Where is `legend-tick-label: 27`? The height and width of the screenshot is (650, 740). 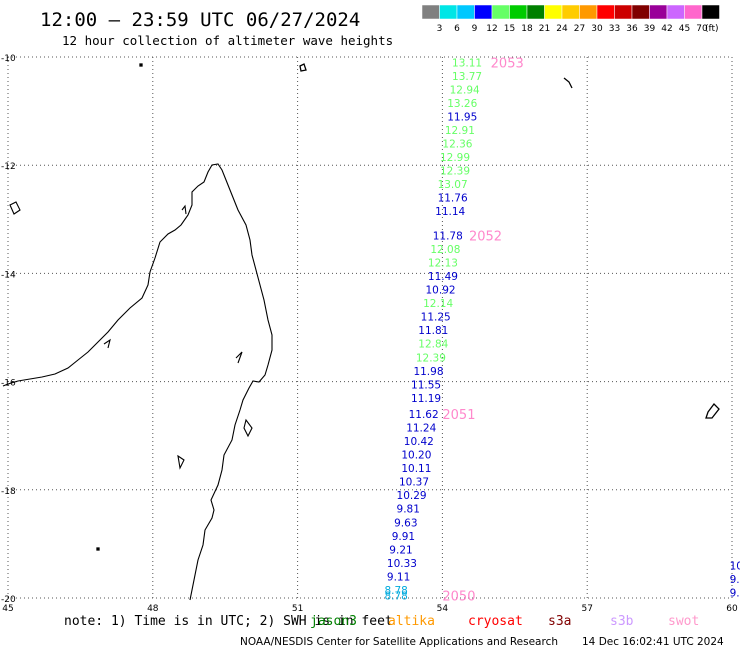
legend-tick-label: 27 is located at coordinates (579, 29).